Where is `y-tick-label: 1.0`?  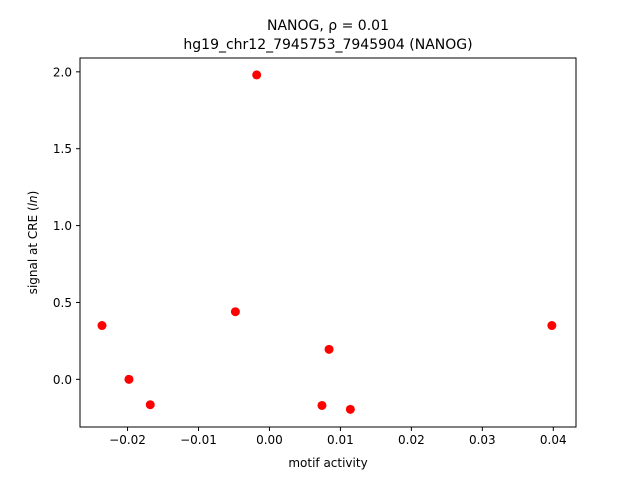
y-tick-label: 1.0 is located at coordinates (62, 226).